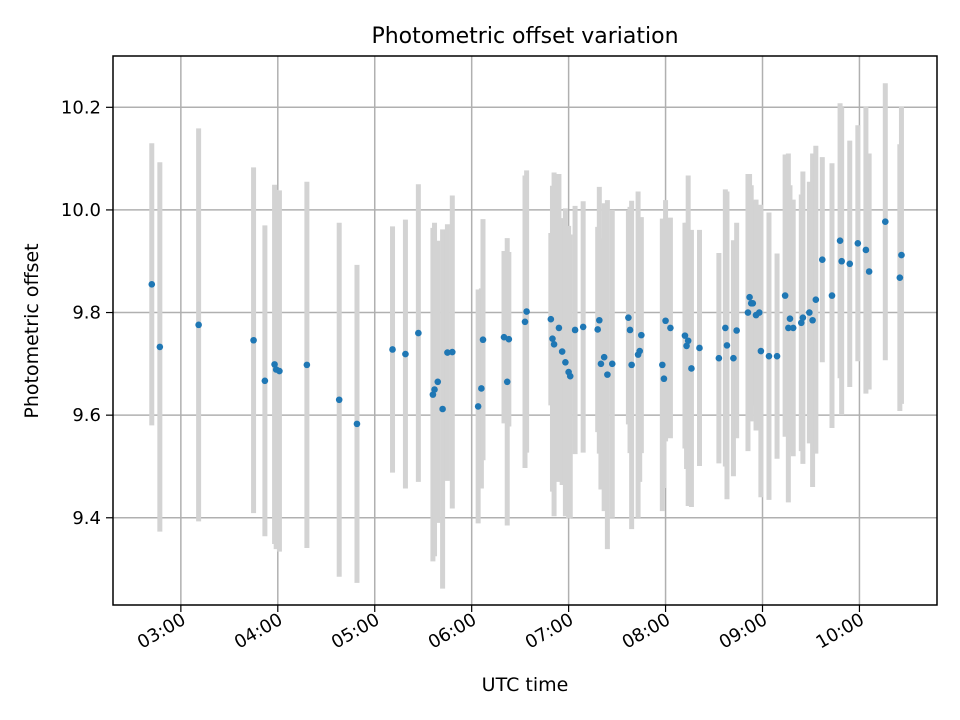 The image size is (960, 720). I want to click on y-tick-label: 9.8, so click(86, 313).